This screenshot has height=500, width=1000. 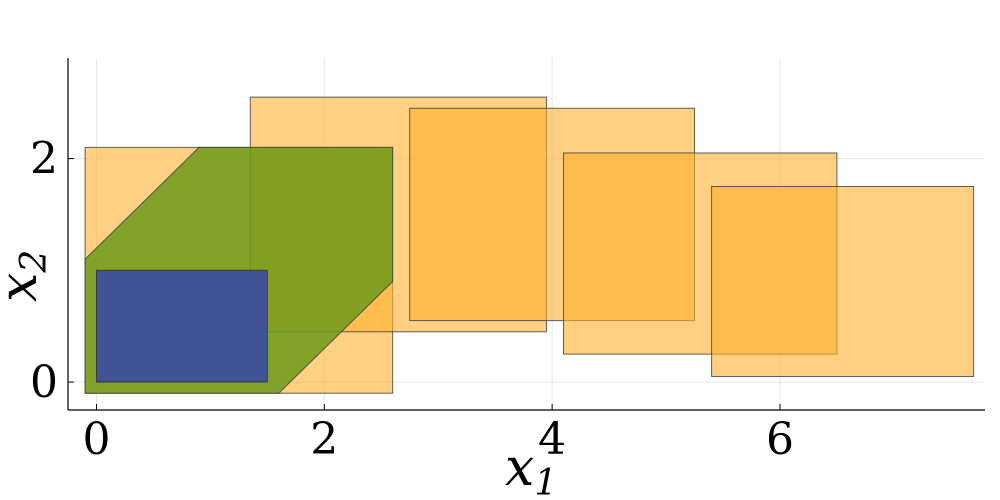 I want to click on blue-box, so click(x=181, y=326).